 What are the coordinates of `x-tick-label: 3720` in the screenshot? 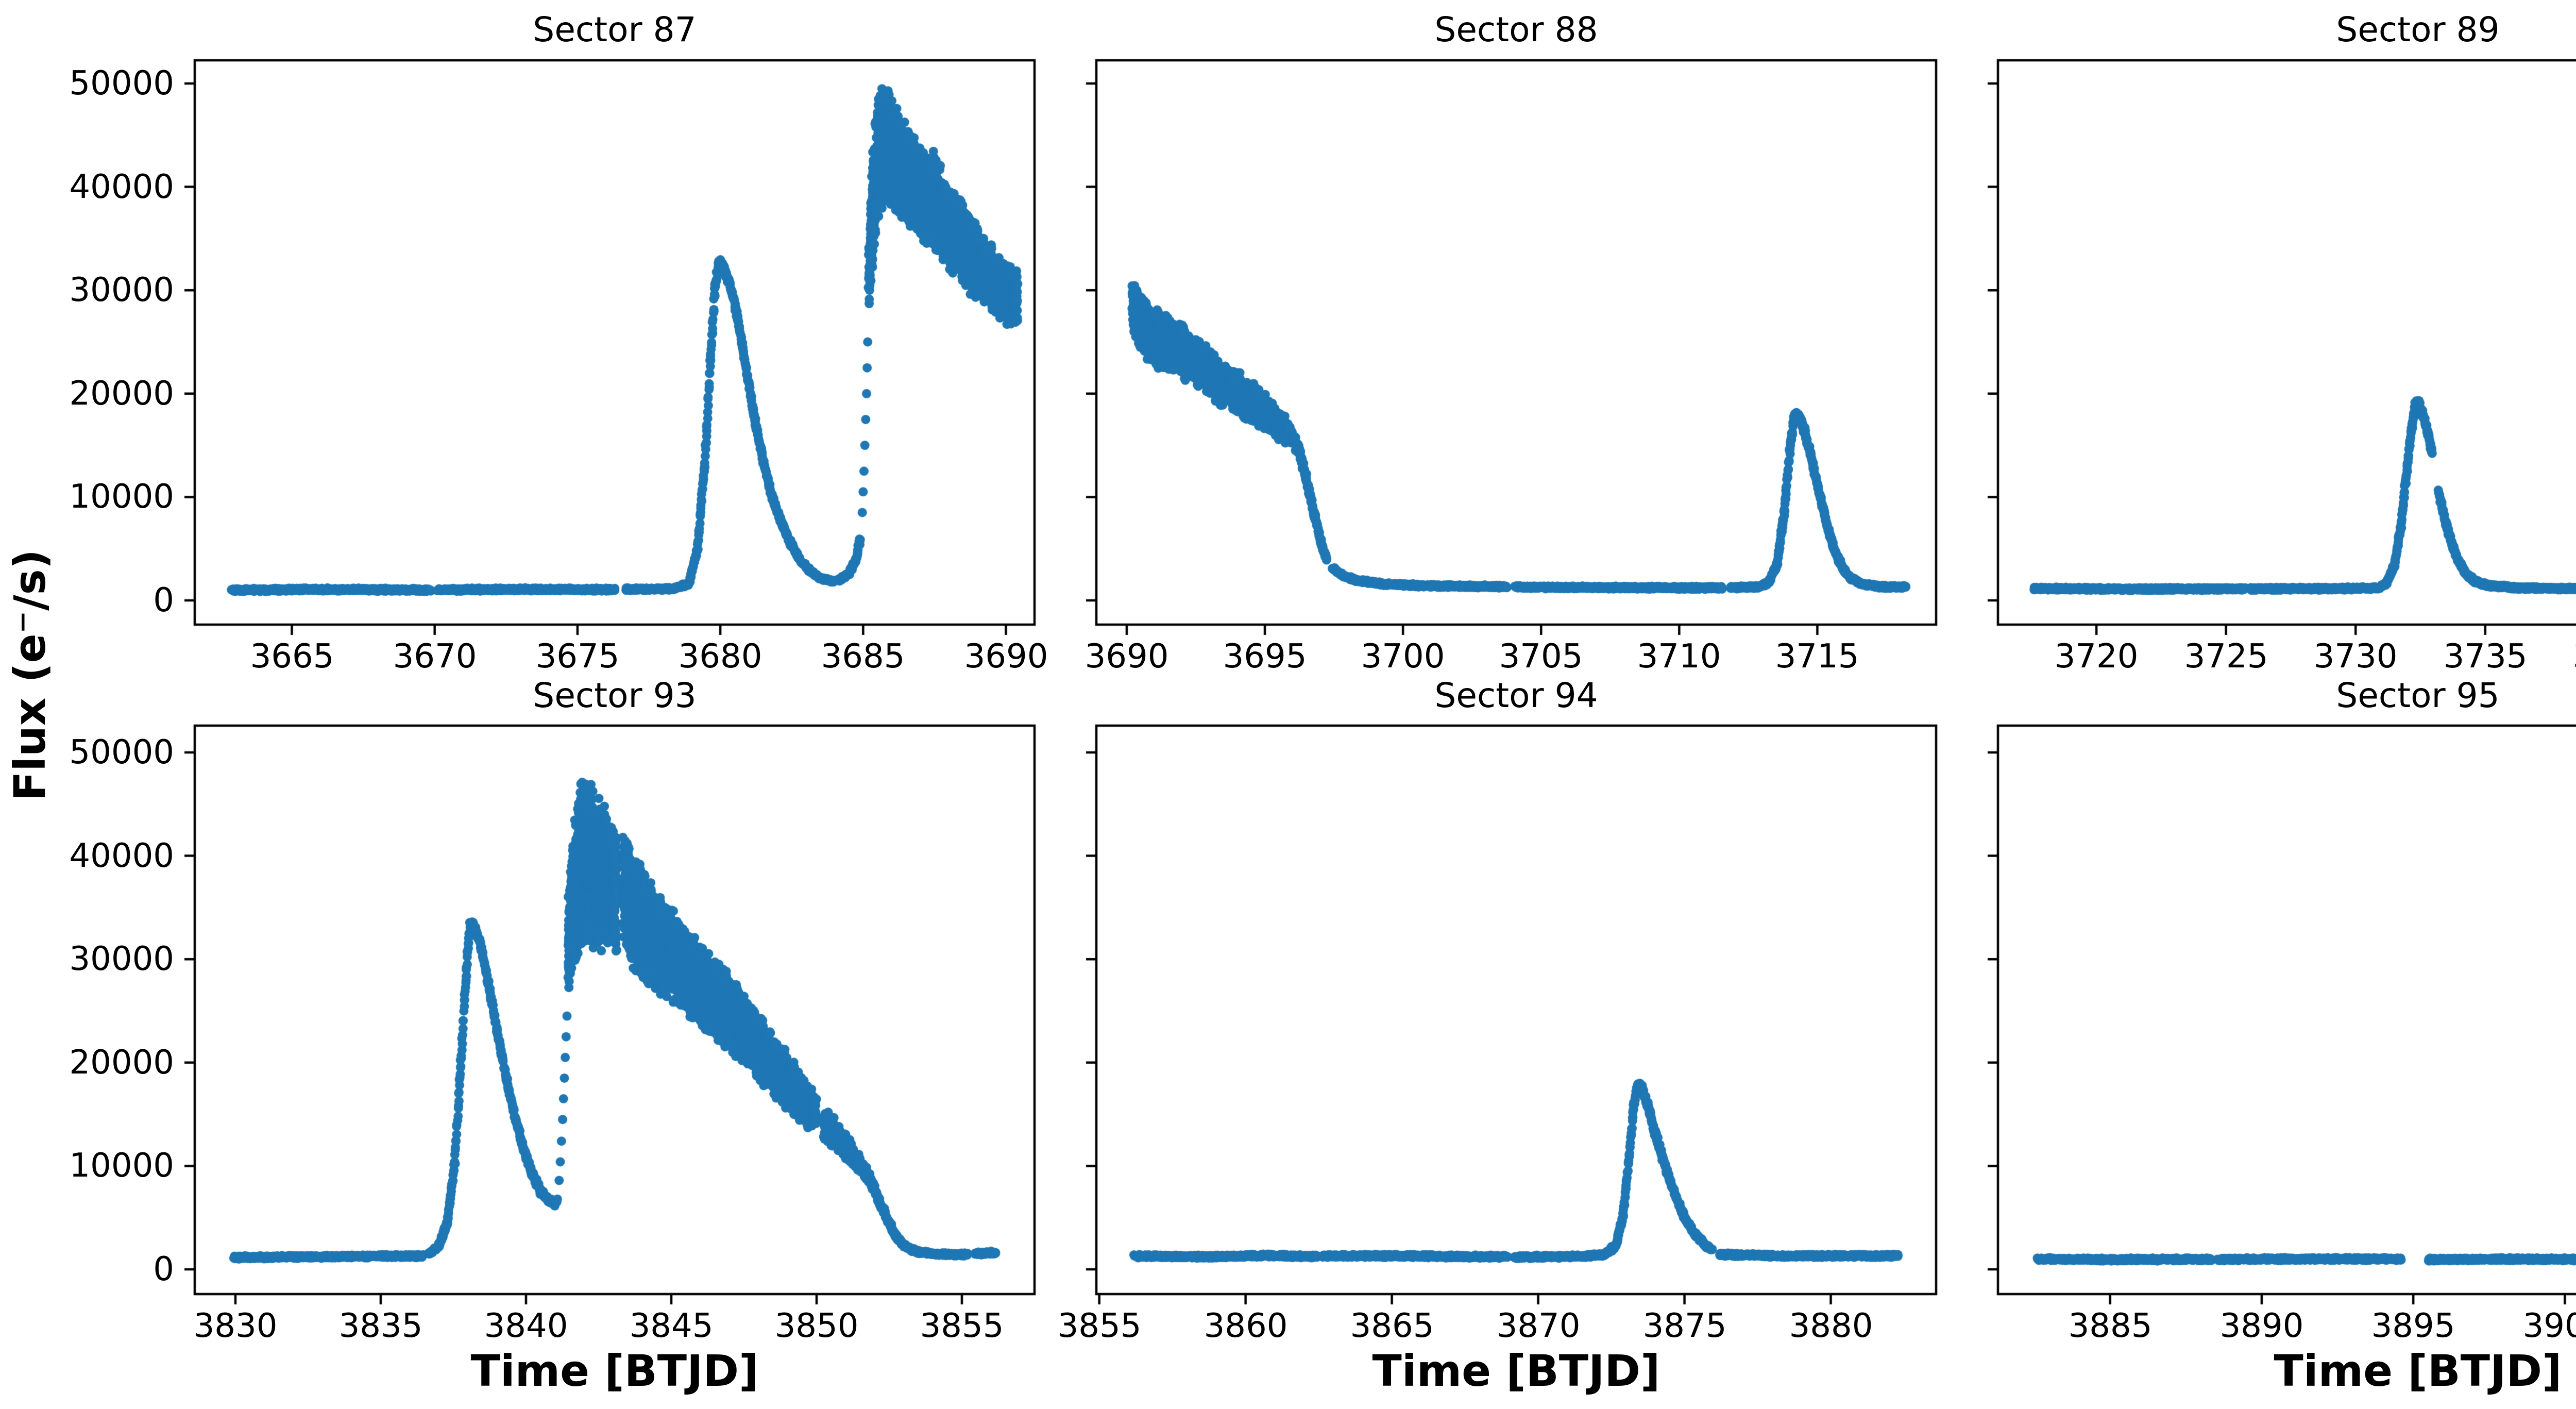 It's located at (2096, 657).